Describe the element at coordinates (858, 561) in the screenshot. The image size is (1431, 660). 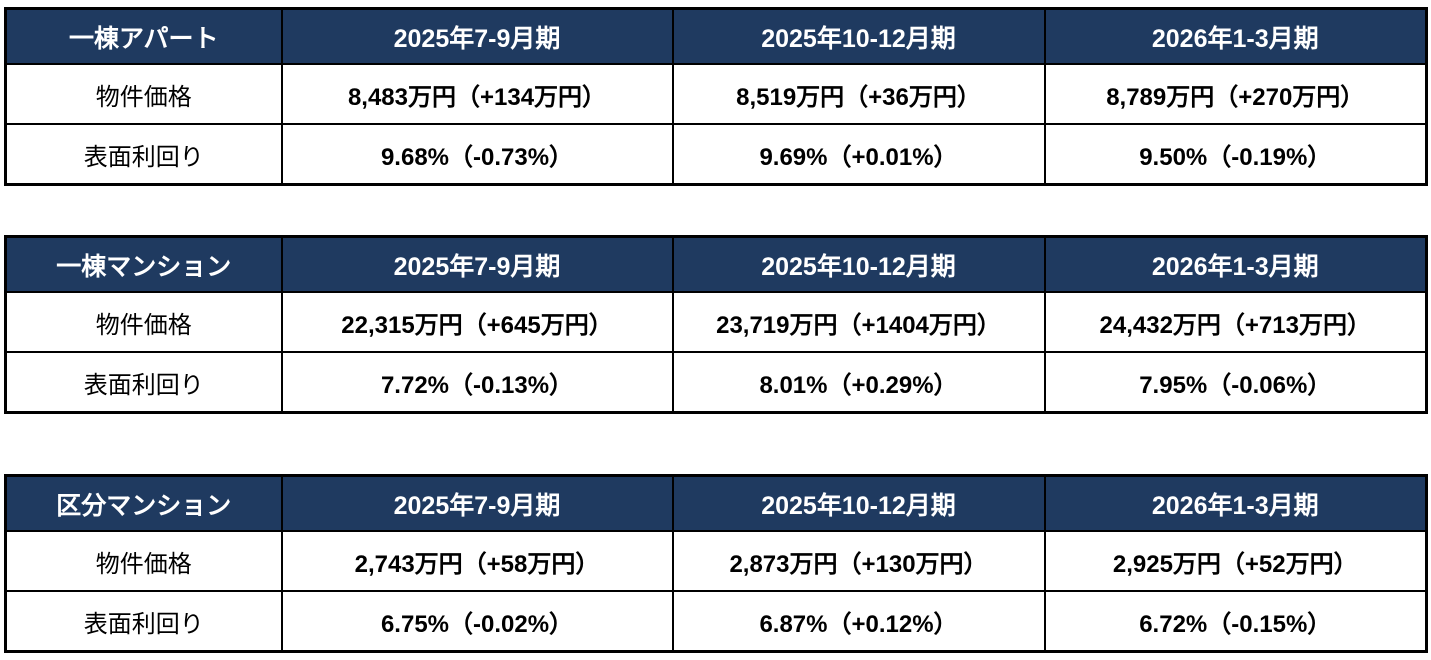
I see `price-value-q2: 2,873万円（+130万円）` at that location.